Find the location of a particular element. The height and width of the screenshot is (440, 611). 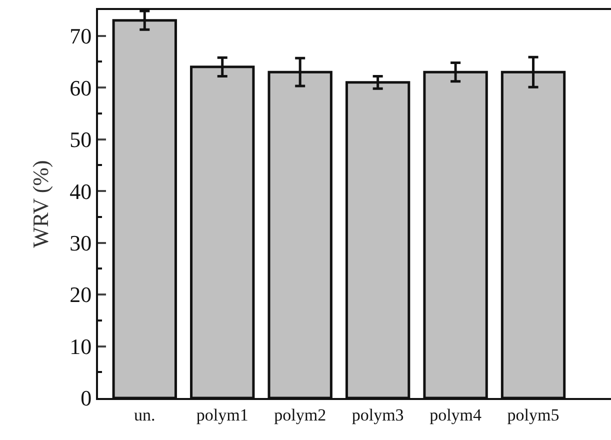

x-tick-label: polym5 is located at coordinates (533, 414).